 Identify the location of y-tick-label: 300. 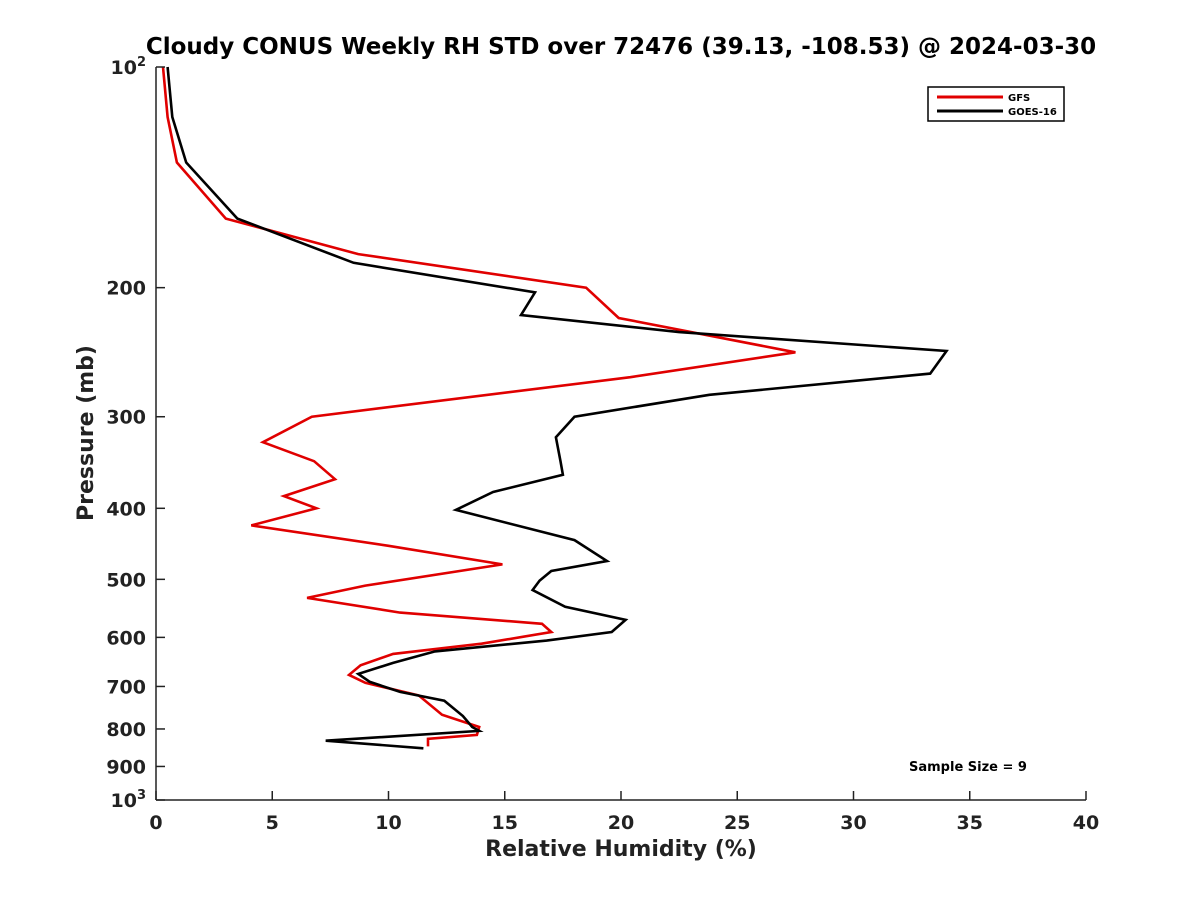
(126, 418).